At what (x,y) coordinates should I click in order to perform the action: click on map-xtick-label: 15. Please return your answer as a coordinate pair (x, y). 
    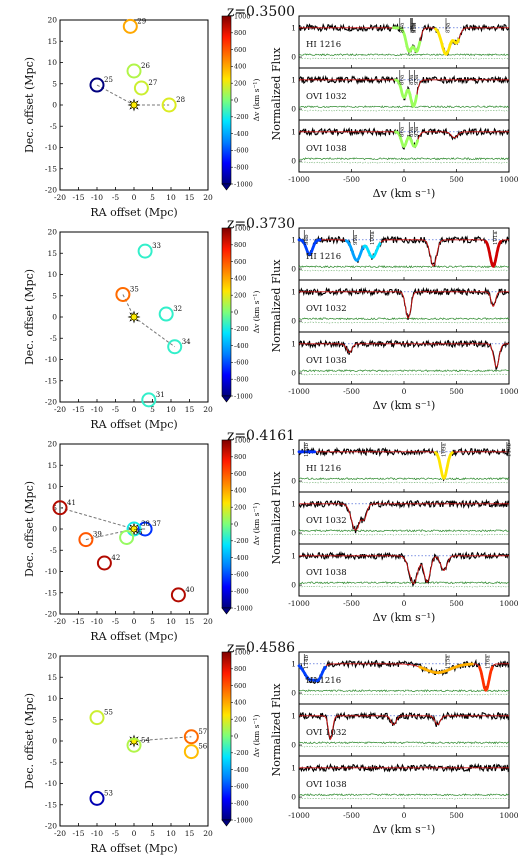
    Looking at the image, I should click on (190, 197).